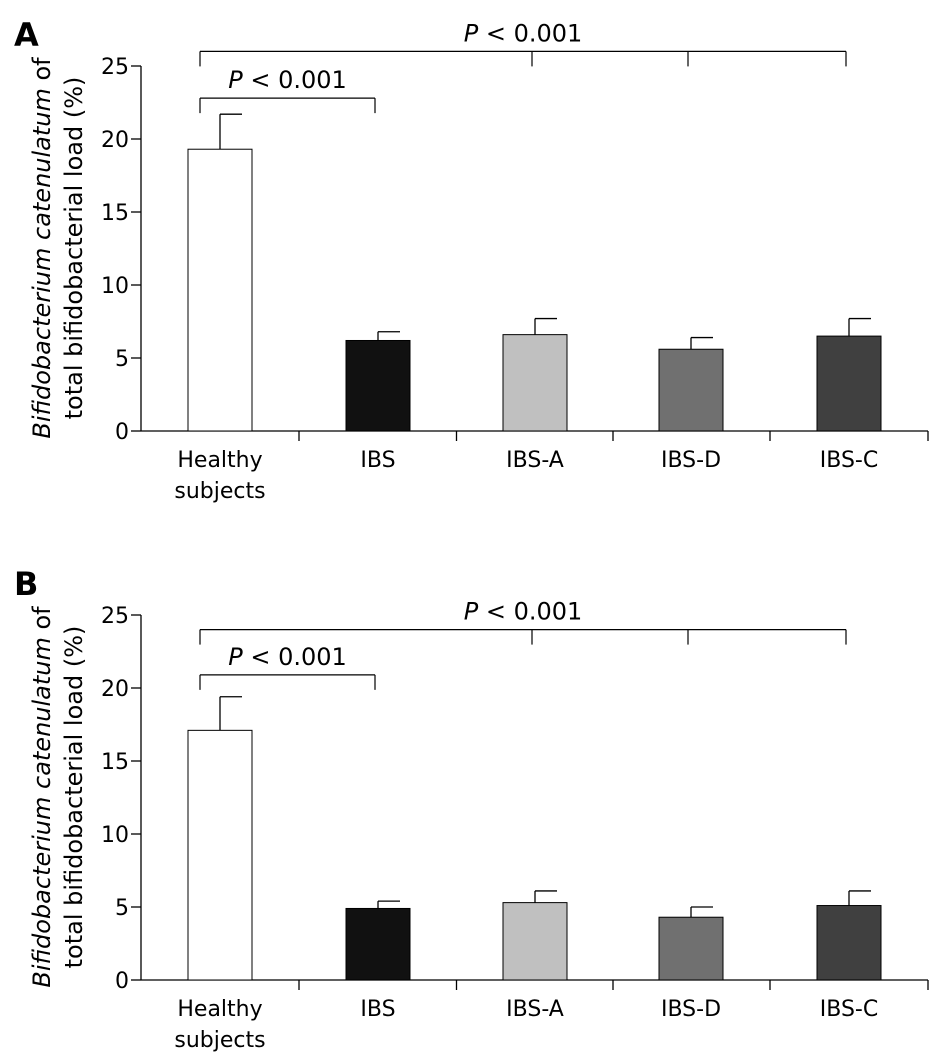 Image resolution: width=944 pixels, height=1064 pixels. Describe the element at coordinates (26, 35) in the screenshot. I see `panel-letter: A` at that location.